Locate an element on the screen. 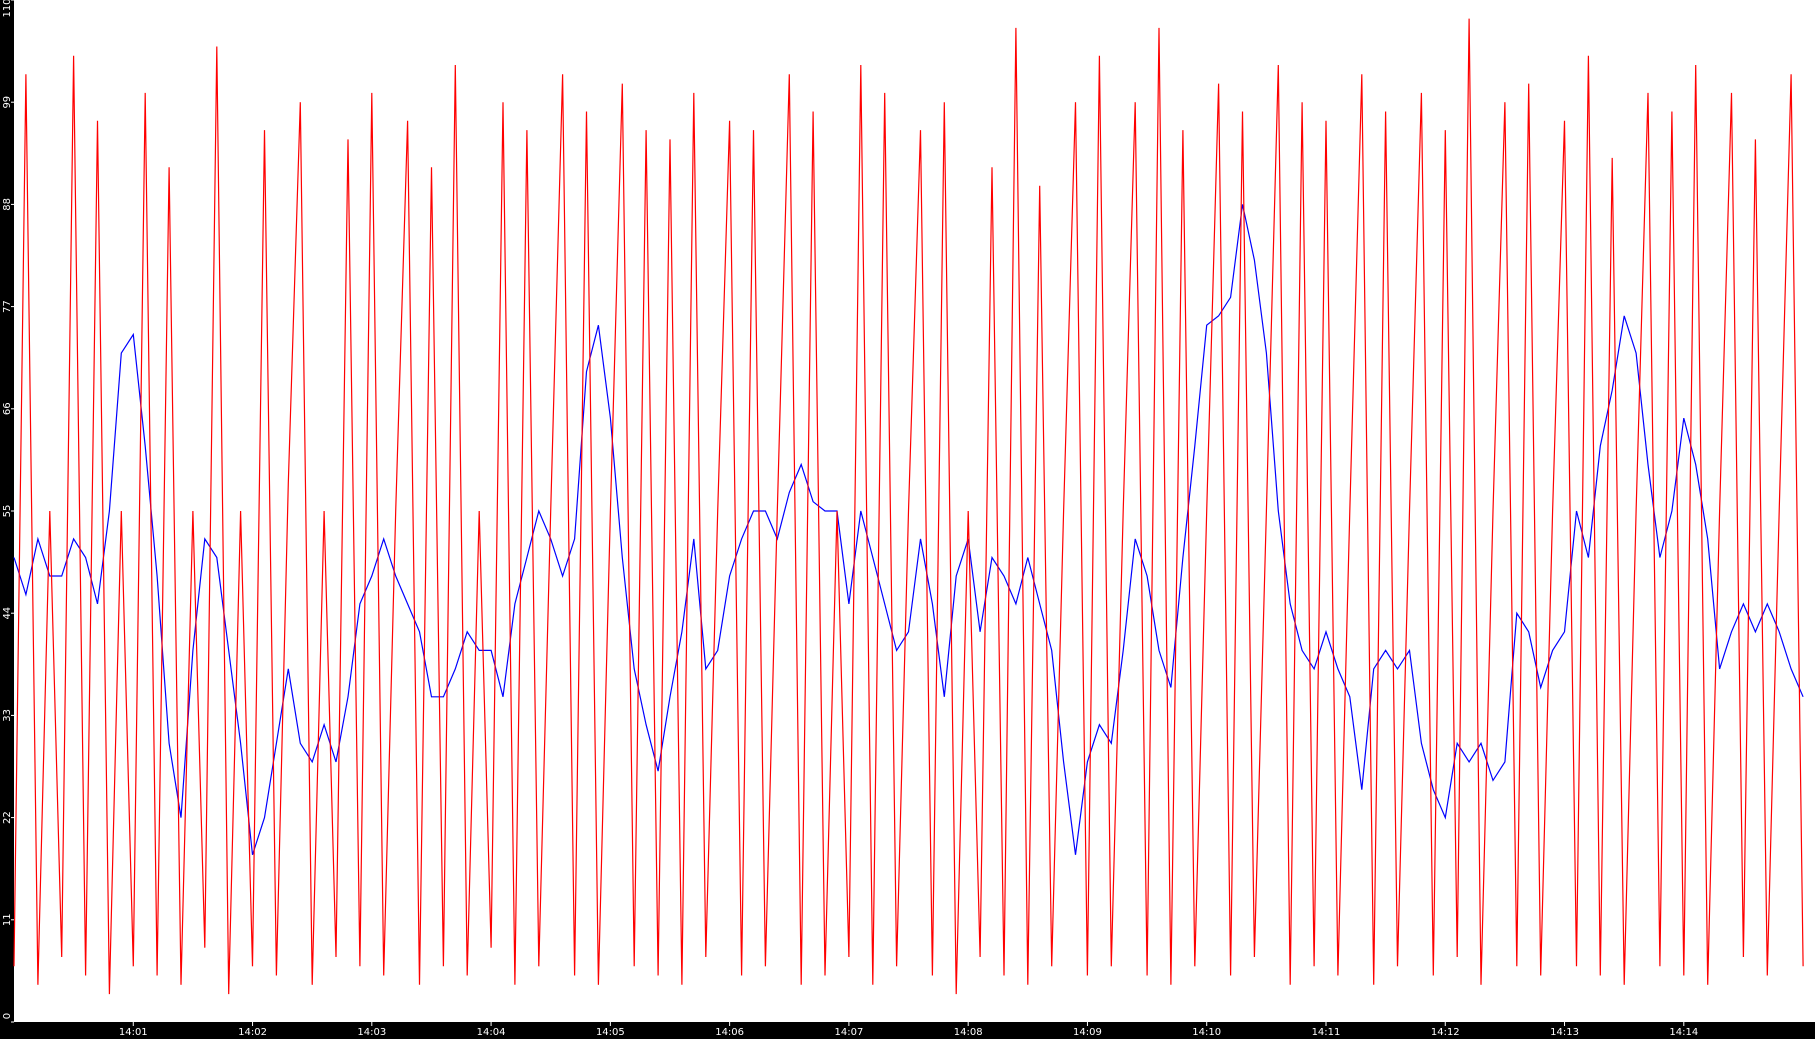 The image size is (1815, 1039). x-tick-label: 14:13 is located at coordinates (1564, 1032).